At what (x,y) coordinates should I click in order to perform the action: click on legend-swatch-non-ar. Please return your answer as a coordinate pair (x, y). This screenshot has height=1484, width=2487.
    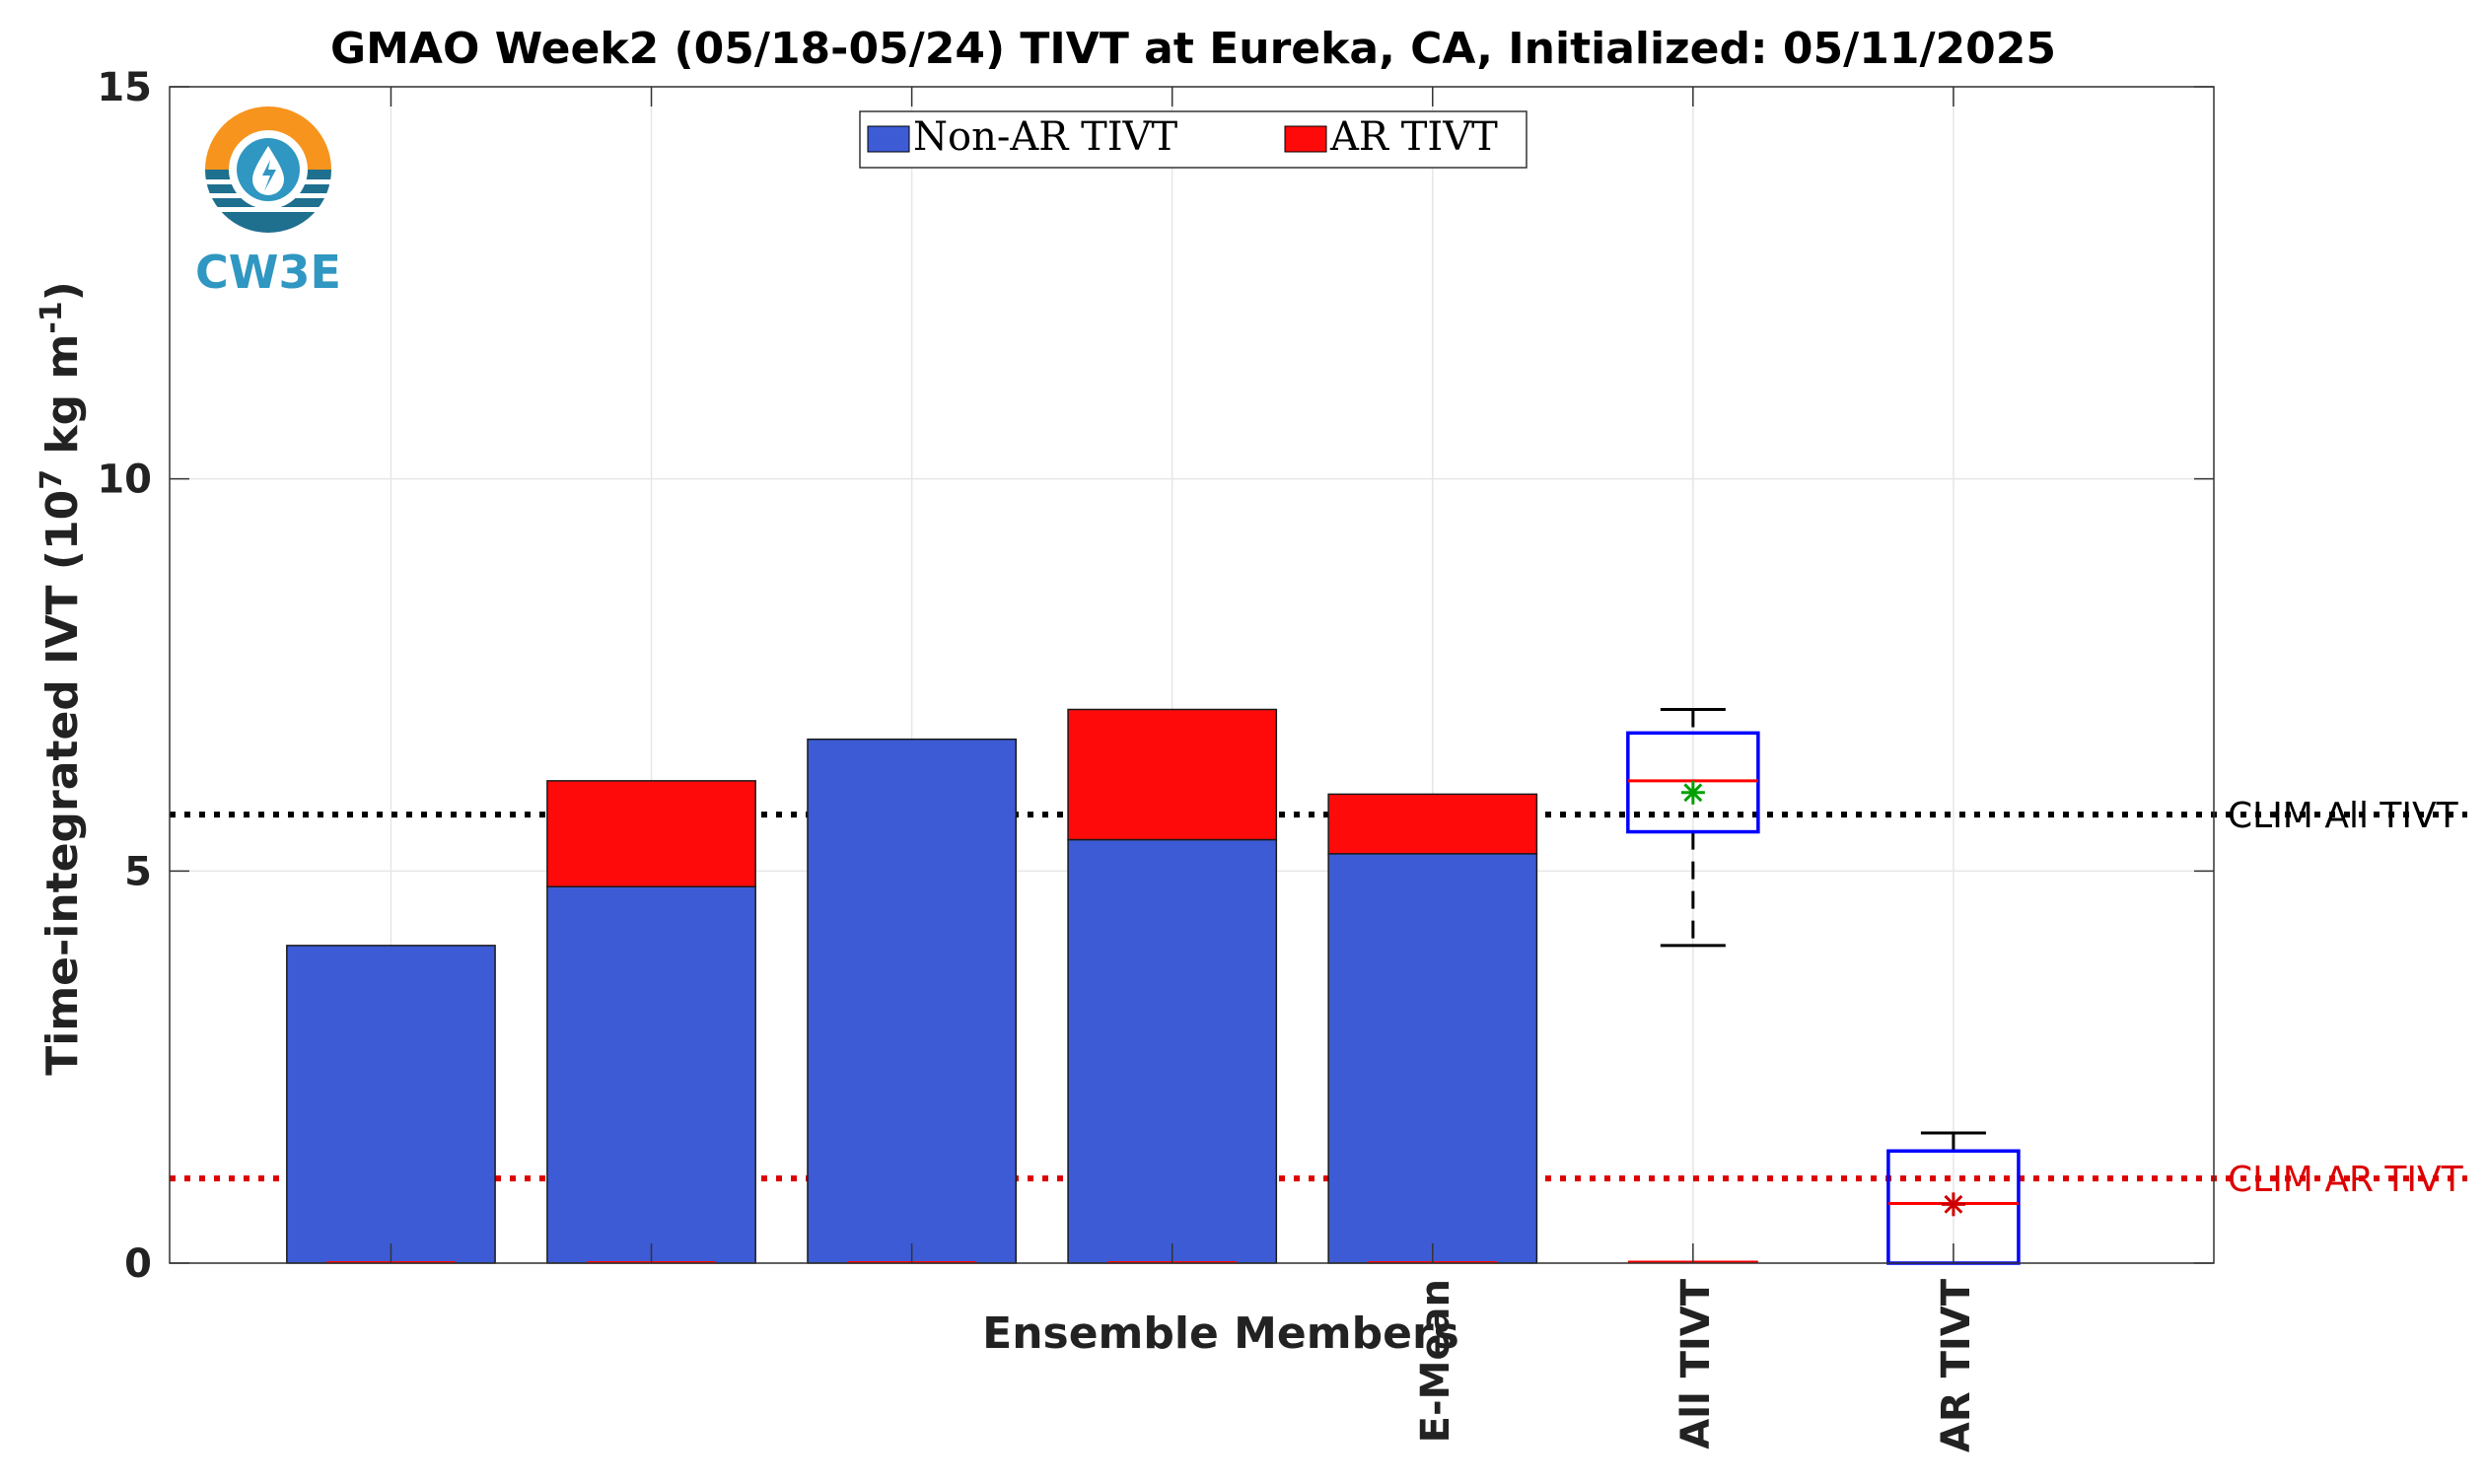
    Looking at the image, I should click on (888, 139).